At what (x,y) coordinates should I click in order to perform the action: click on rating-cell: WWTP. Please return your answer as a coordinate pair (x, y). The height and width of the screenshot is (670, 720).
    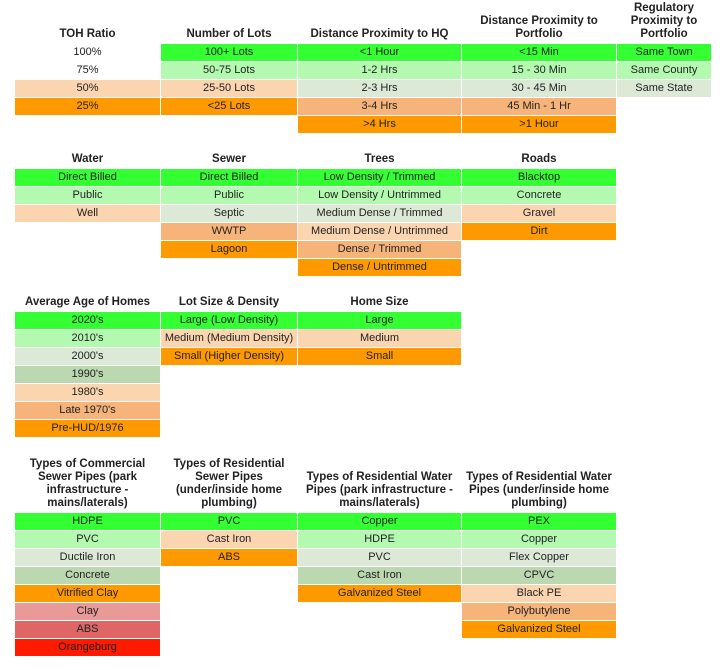
    Looking at the image, I should click on (229, 232).